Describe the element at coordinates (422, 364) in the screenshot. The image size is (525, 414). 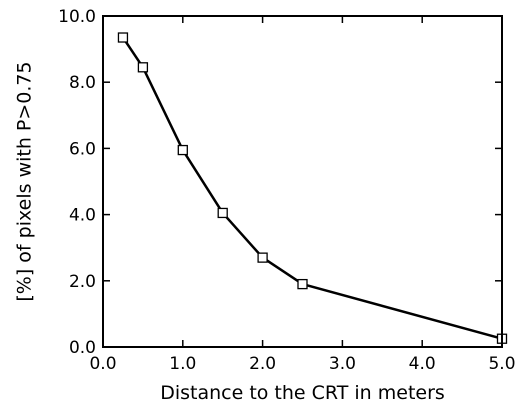
I see `x-tick-label: 4.0` at that location.